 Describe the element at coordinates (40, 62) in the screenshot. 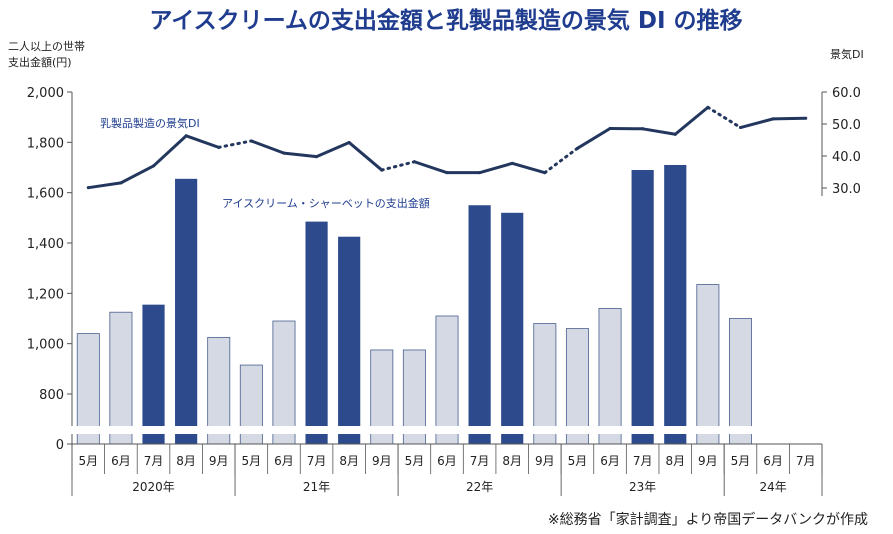

I see `left-axis-title-line2: 支出金額(円)` at that location.